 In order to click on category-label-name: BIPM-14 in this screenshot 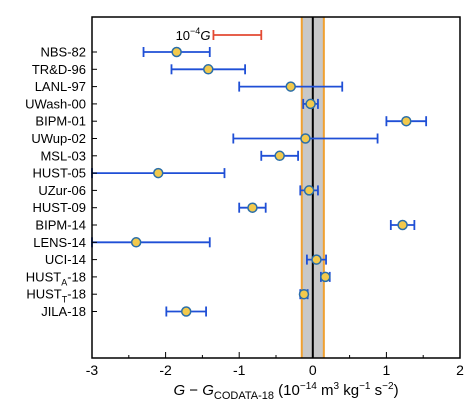, I will do `click(60, 225)`.